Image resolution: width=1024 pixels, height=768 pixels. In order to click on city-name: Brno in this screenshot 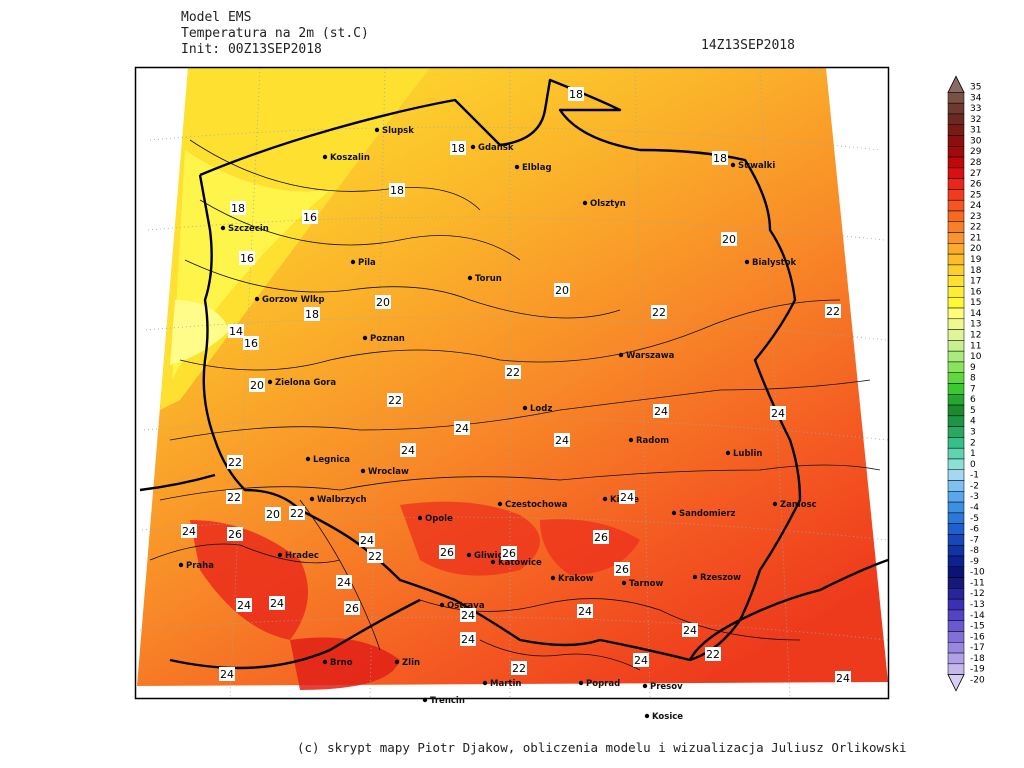, I will do `click(341, 663)`.